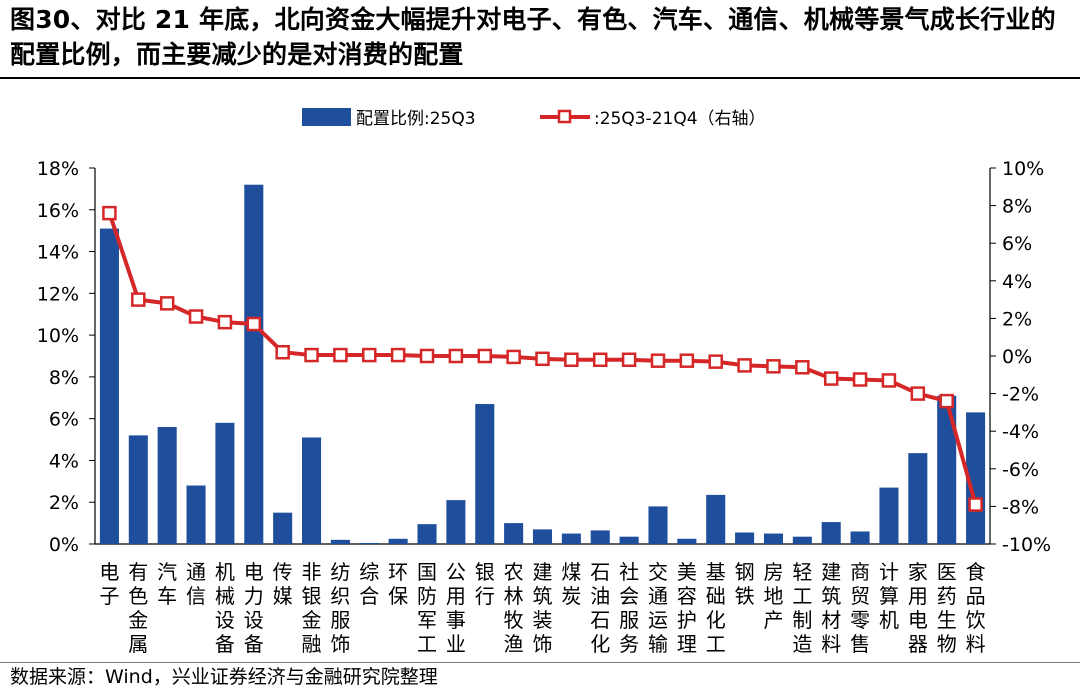 The height and width of the screenshot is (695, 1080). I want to click on x-tick-label: 纺织服饰, so click(340, 608).